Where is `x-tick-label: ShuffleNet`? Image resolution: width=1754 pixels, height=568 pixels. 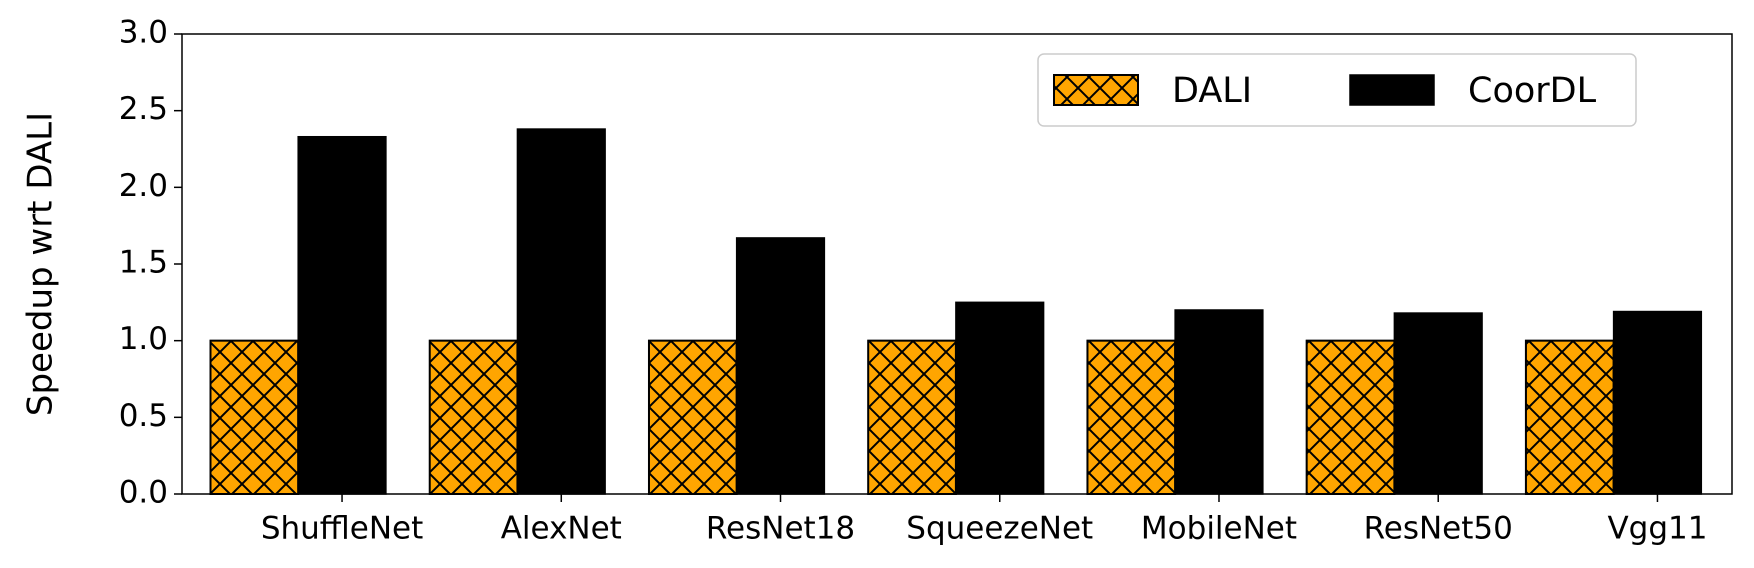 x-tick-label: ShuffleNet is located at coordinates (342, 529).